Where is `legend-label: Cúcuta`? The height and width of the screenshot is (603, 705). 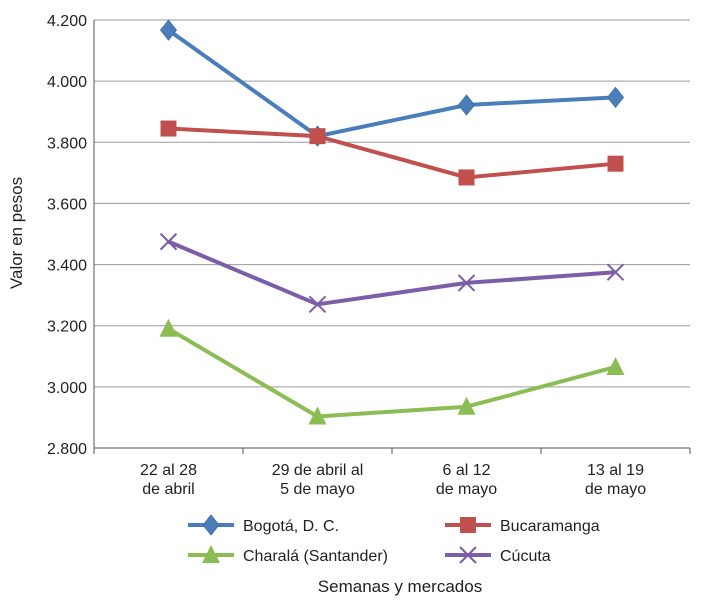 legend-label: Cúcuta is located at coordinates (525, 556).